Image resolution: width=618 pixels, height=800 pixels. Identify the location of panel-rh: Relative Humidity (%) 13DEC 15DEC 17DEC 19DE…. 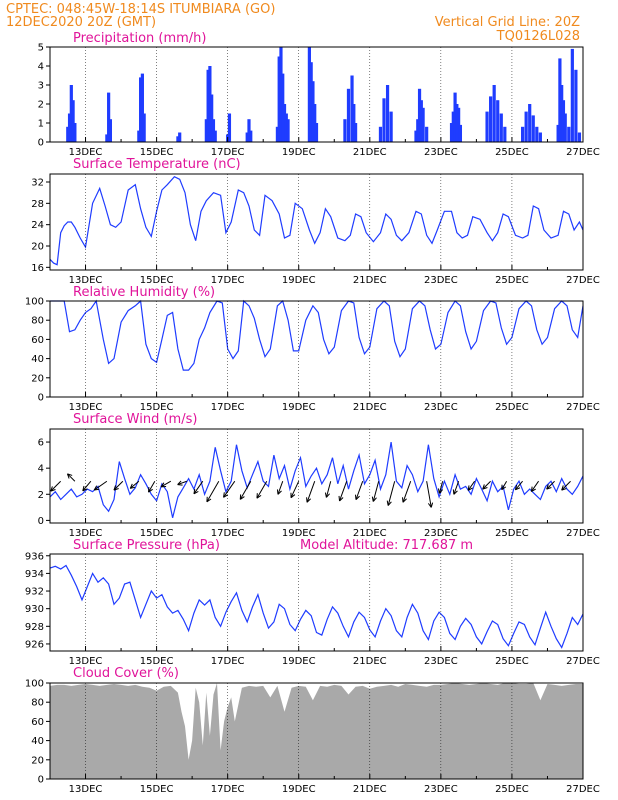
(312, 349).